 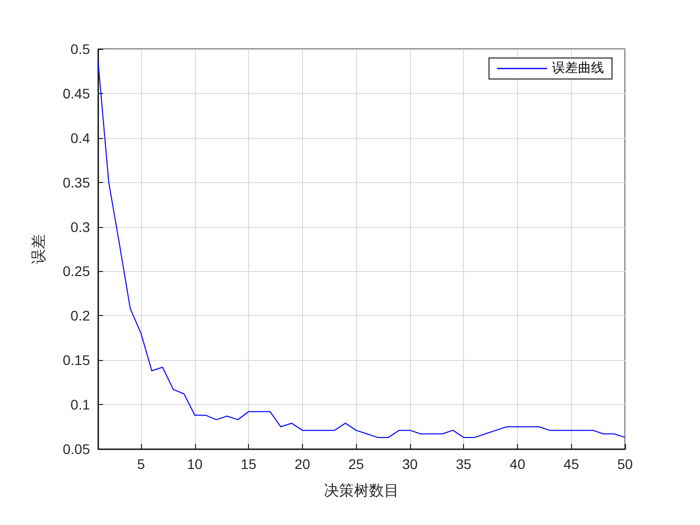 I want to click on x-tick-label: 5, so click(x=141, y=464).